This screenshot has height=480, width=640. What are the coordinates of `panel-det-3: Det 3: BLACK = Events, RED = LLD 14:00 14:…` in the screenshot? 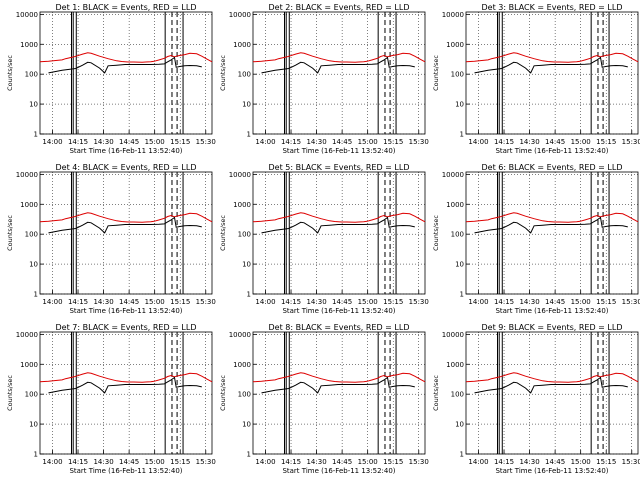 It's located at (536, 79).